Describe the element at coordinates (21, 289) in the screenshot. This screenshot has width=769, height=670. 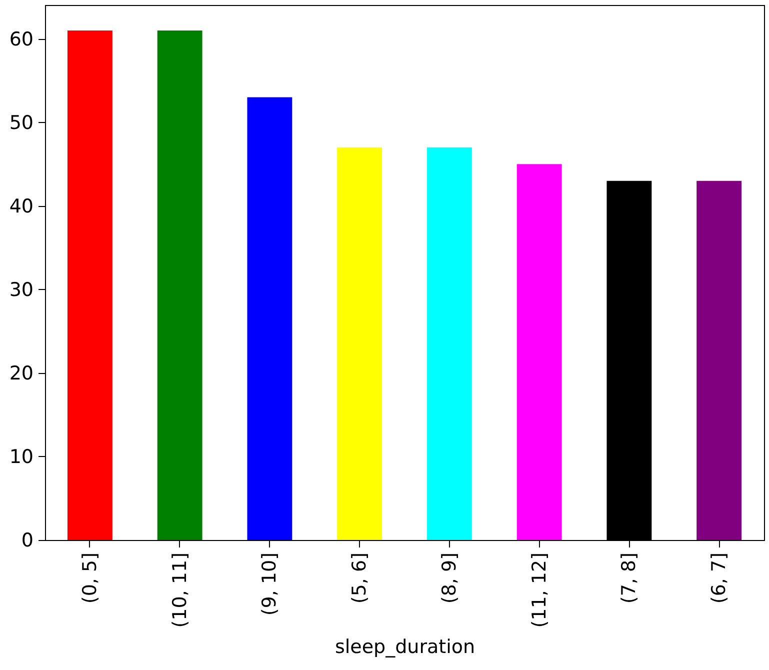
I see `y-tick-label: 30` at that location.